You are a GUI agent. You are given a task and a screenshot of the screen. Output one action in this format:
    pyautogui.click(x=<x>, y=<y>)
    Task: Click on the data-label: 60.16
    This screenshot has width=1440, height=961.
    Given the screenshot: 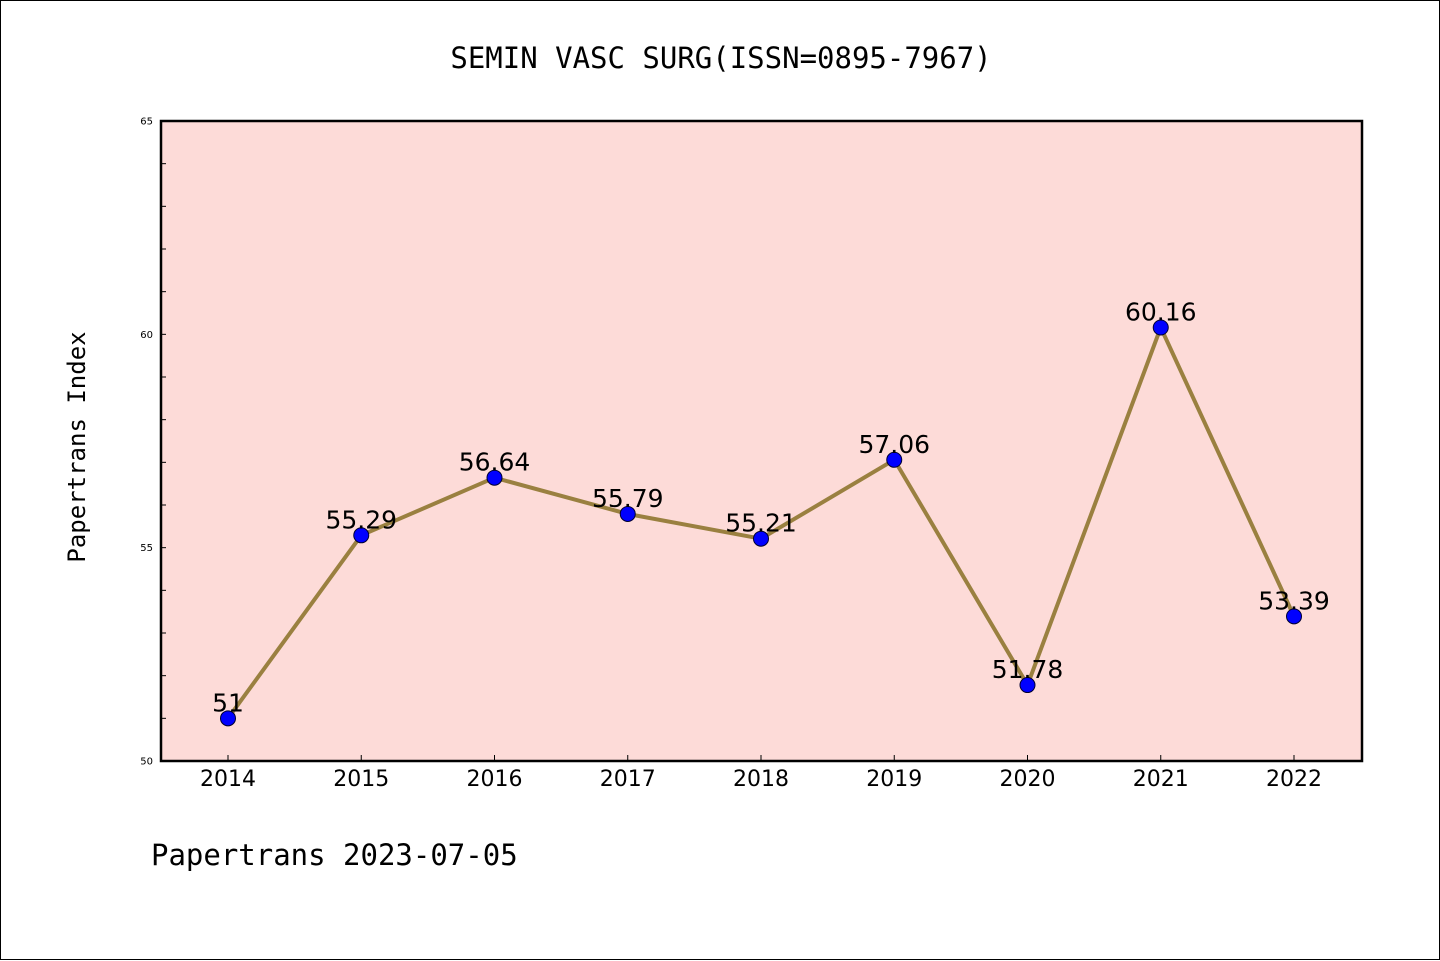 What is the action you would take?
    pyautogui.click(x=1161, y=312)
    